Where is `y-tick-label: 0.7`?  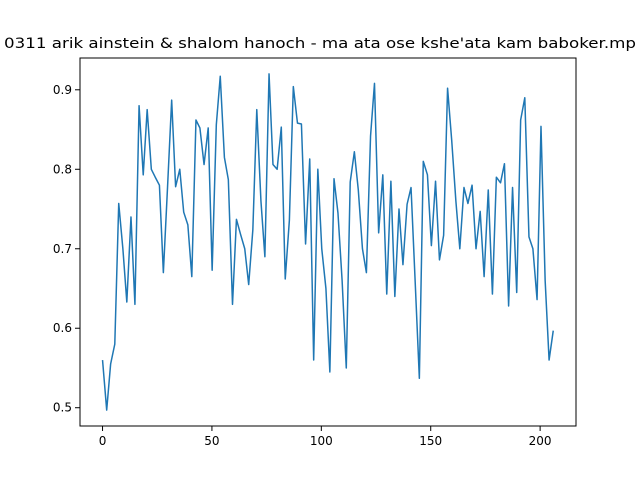 y-tick-label: 0.7 is located at coordinates (62, 249).